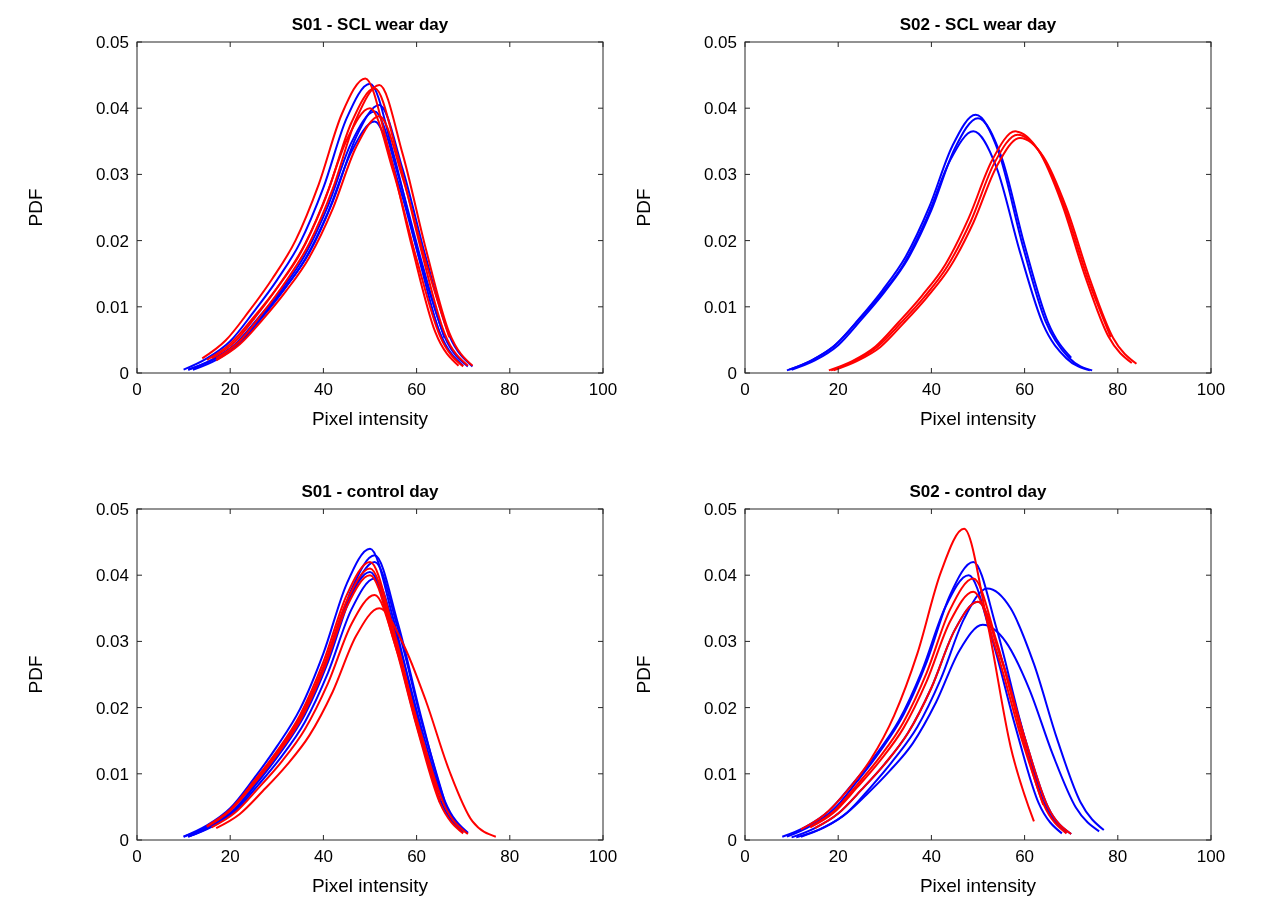  Describe the element at coordinates (978, 491) in the screenshot. I see `chart-title: S02 - control day` at that location.